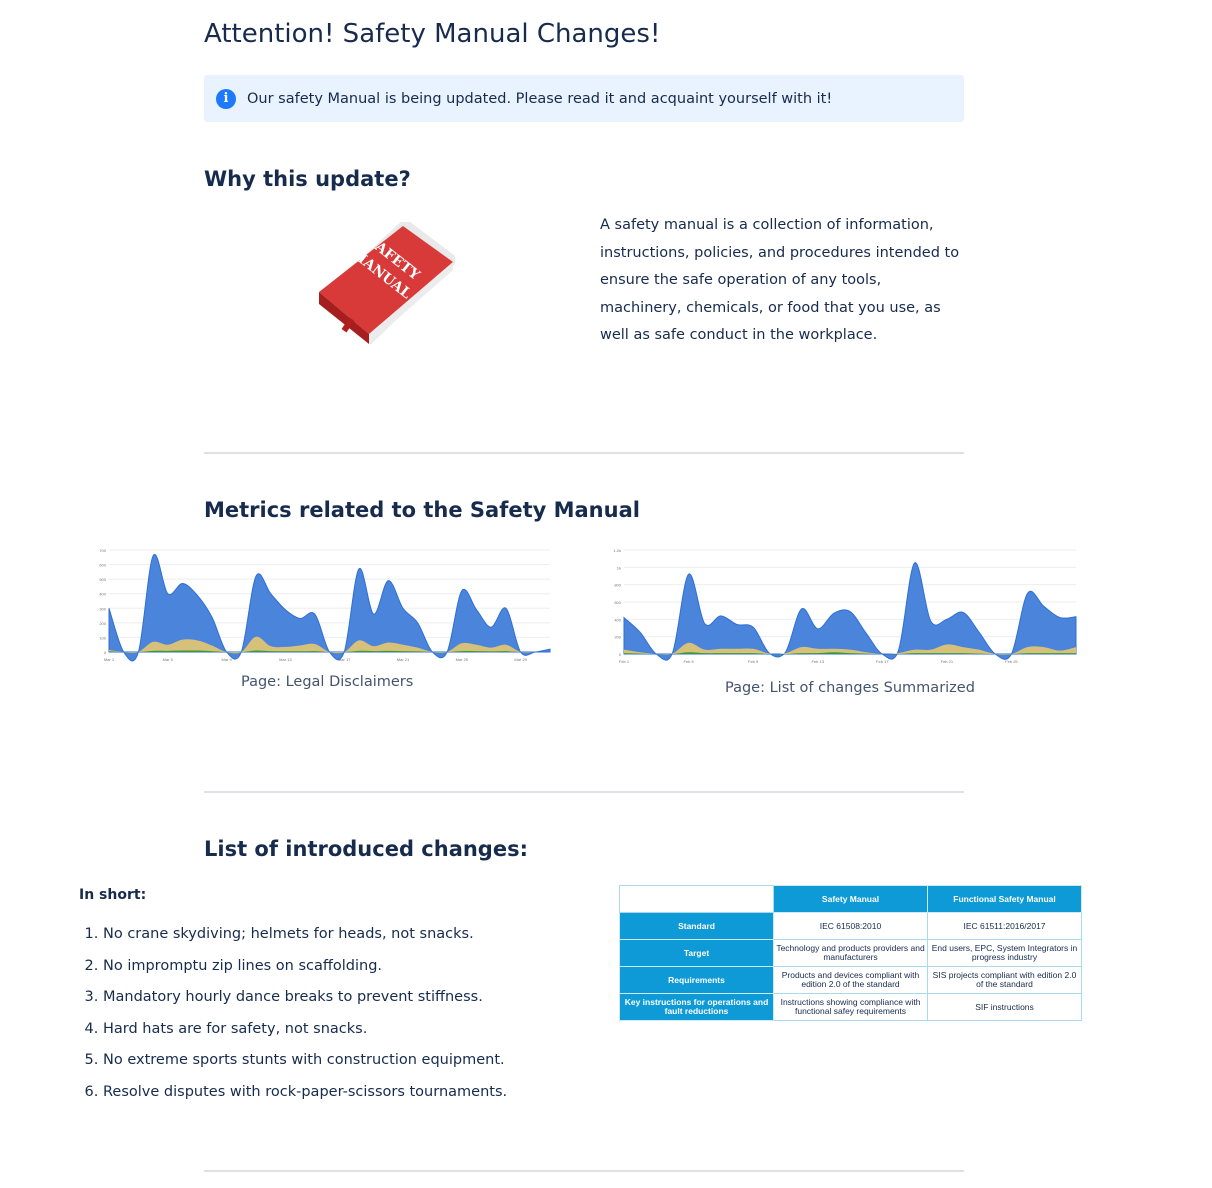 Image resolution: width=1212 pixels, height=1188 pixels. What do you see at coordinates (688, 661) in the screenshot?
I see `x-tick-label: Feb 5` at bounding box center [688, 661].